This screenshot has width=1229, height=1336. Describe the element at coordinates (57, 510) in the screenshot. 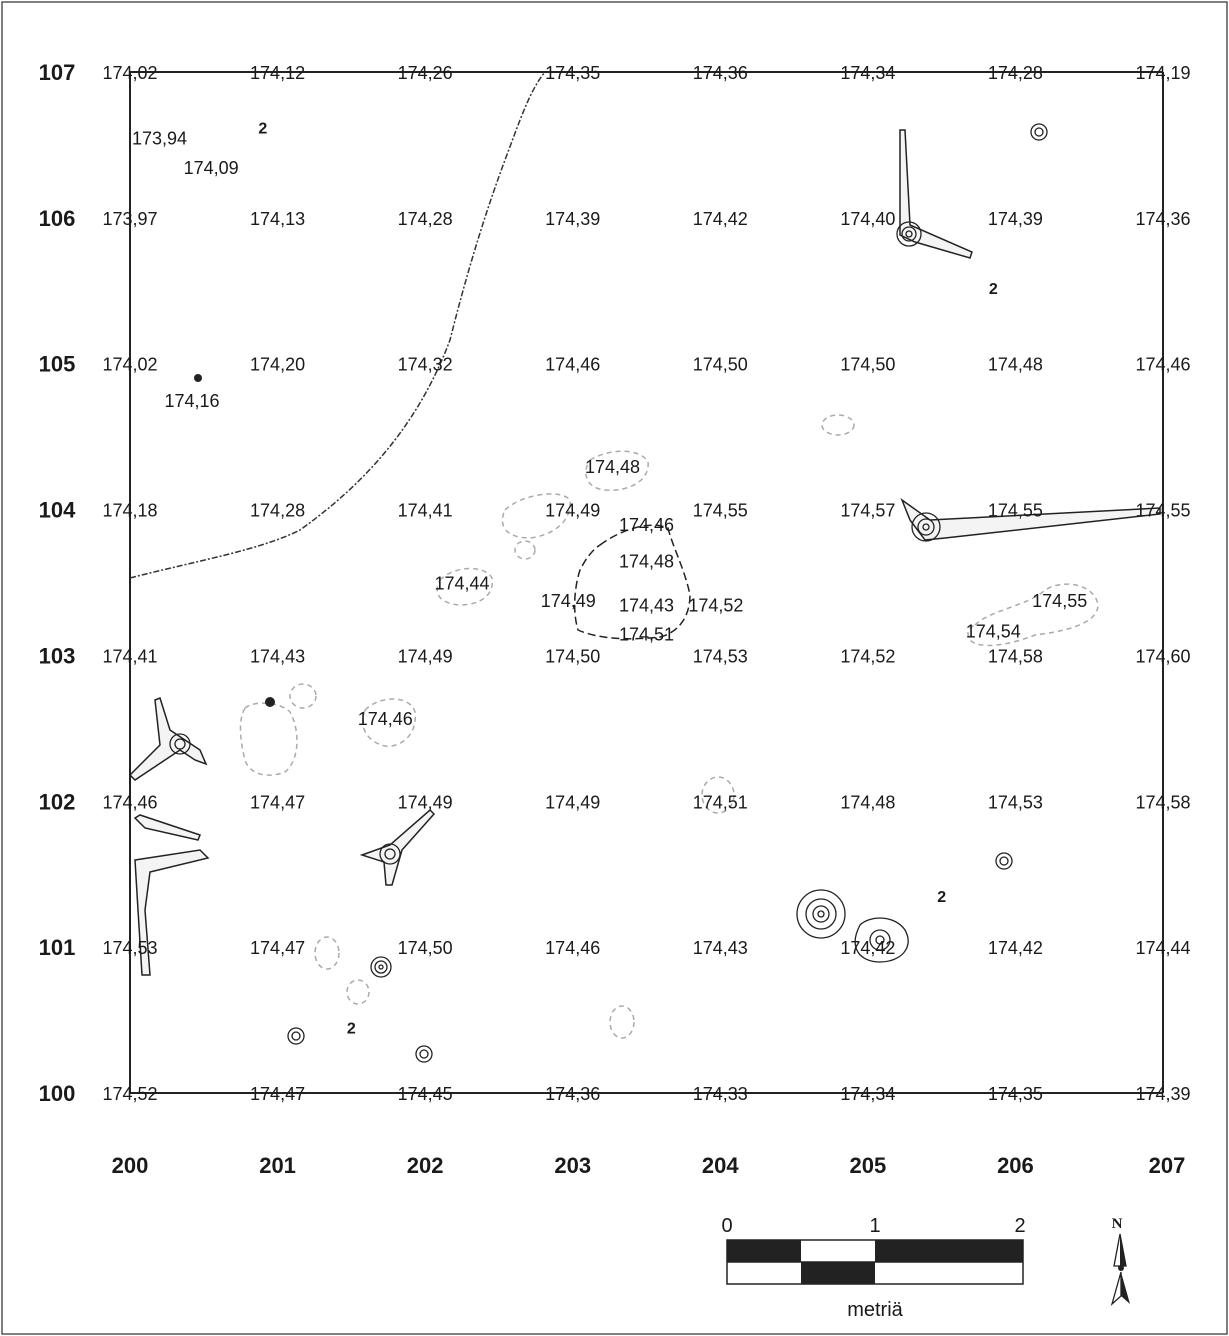

I see `row-label-104: 104` at that location.